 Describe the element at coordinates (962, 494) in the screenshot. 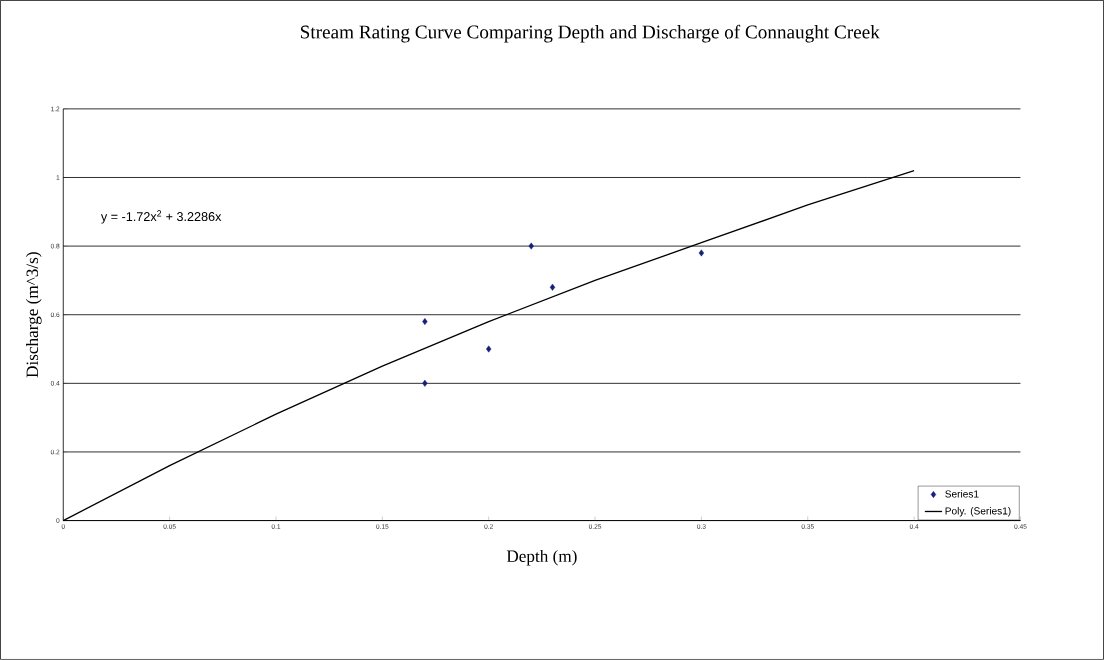

I see `legend-label: Series1` at that location.